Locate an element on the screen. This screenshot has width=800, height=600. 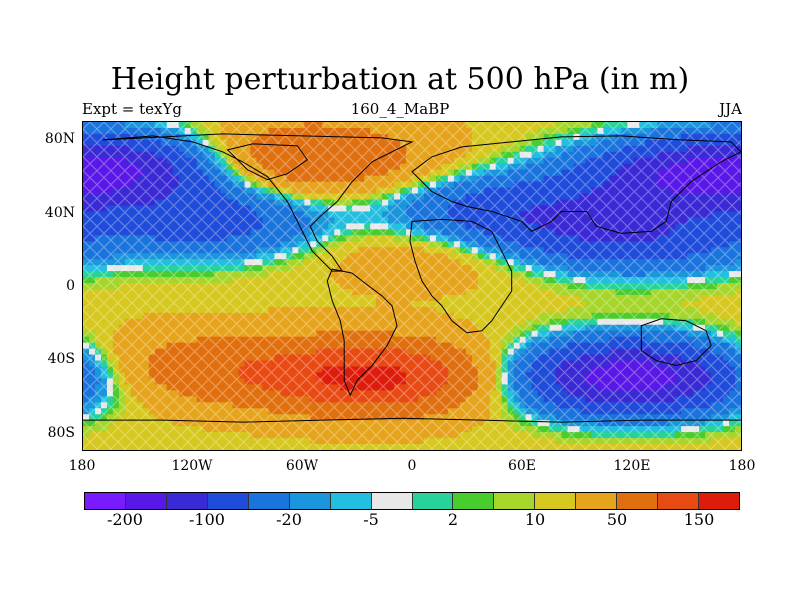
right-string: JJA is located at coordinates (730, 109).